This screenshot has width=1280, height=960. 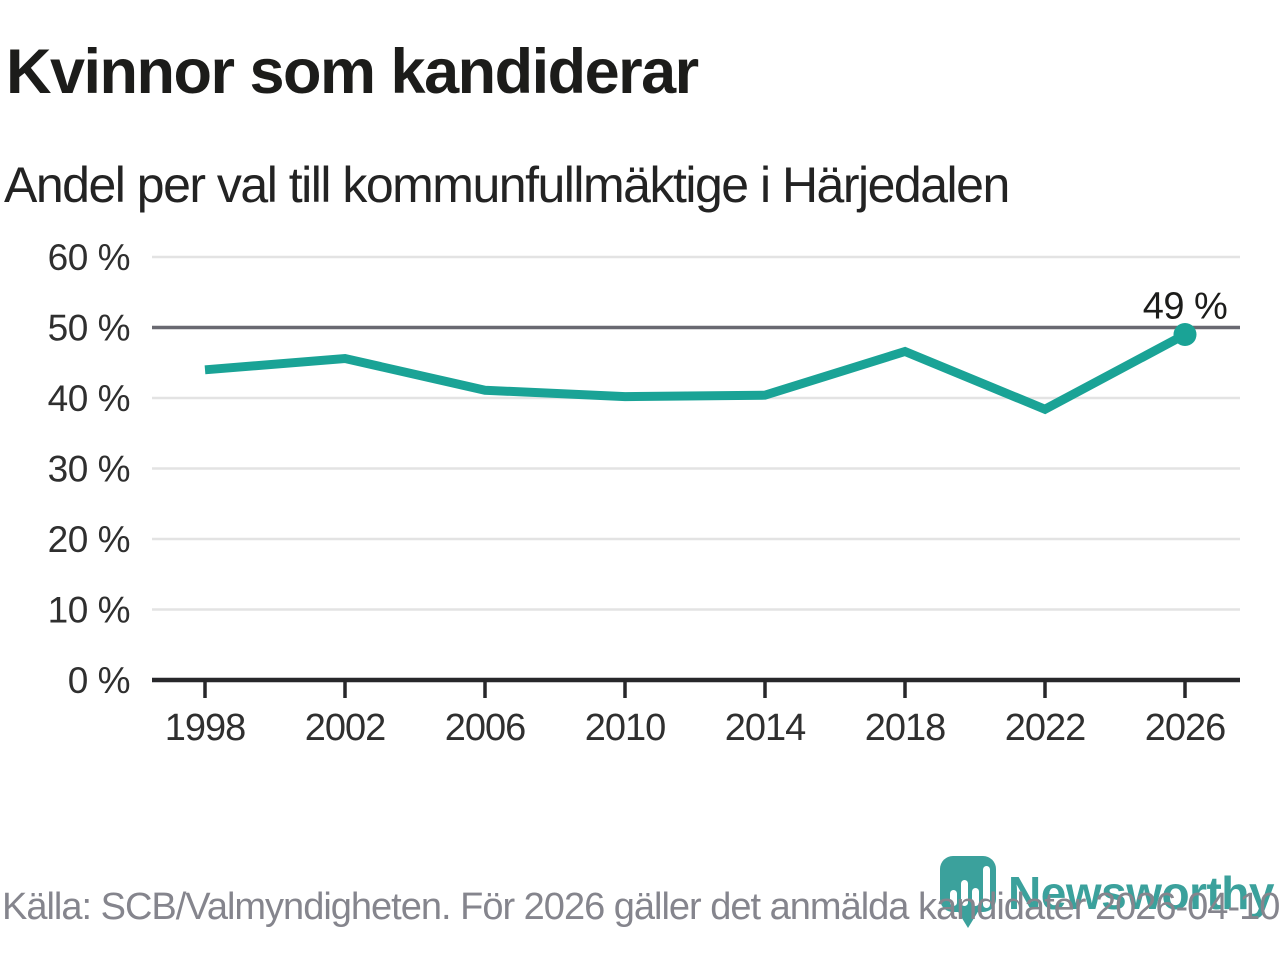 I want to click on y-tick-label: 50 %, so click(x=89, y=328).